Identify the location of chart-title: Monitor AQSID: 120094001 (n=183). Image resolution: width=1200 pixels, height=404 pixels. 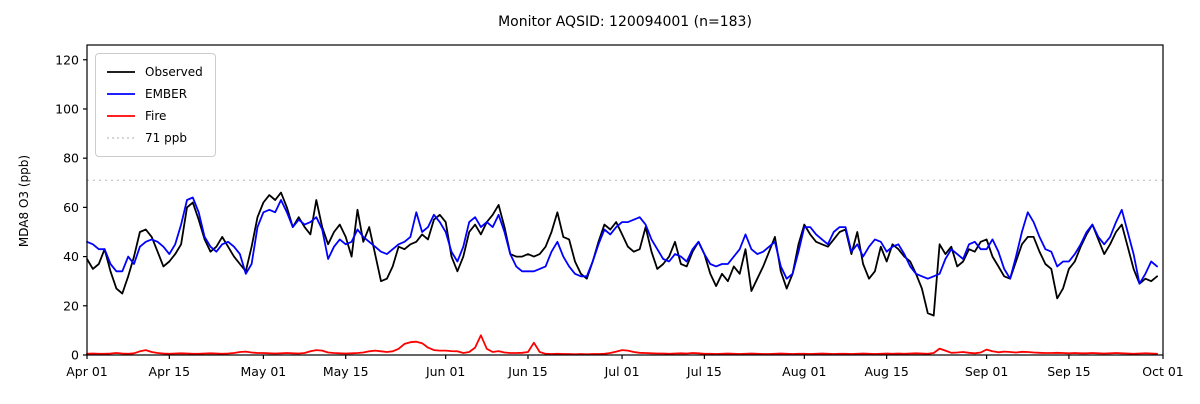
(625, 22).